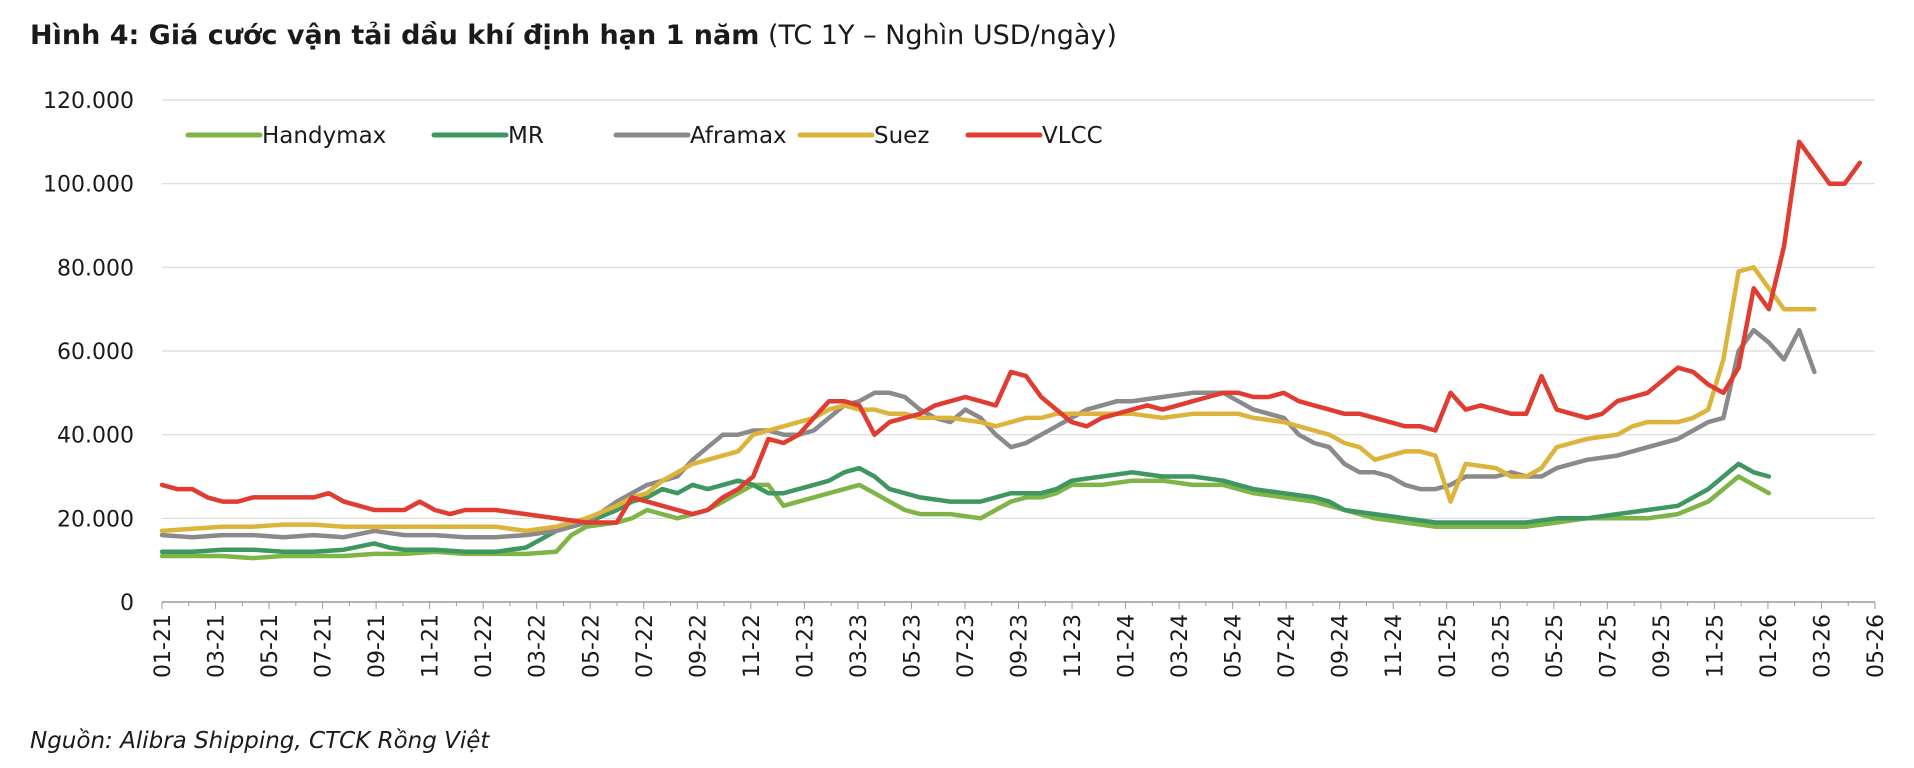  I want to click on y-tick-label: 40.000, so click(95, 436).